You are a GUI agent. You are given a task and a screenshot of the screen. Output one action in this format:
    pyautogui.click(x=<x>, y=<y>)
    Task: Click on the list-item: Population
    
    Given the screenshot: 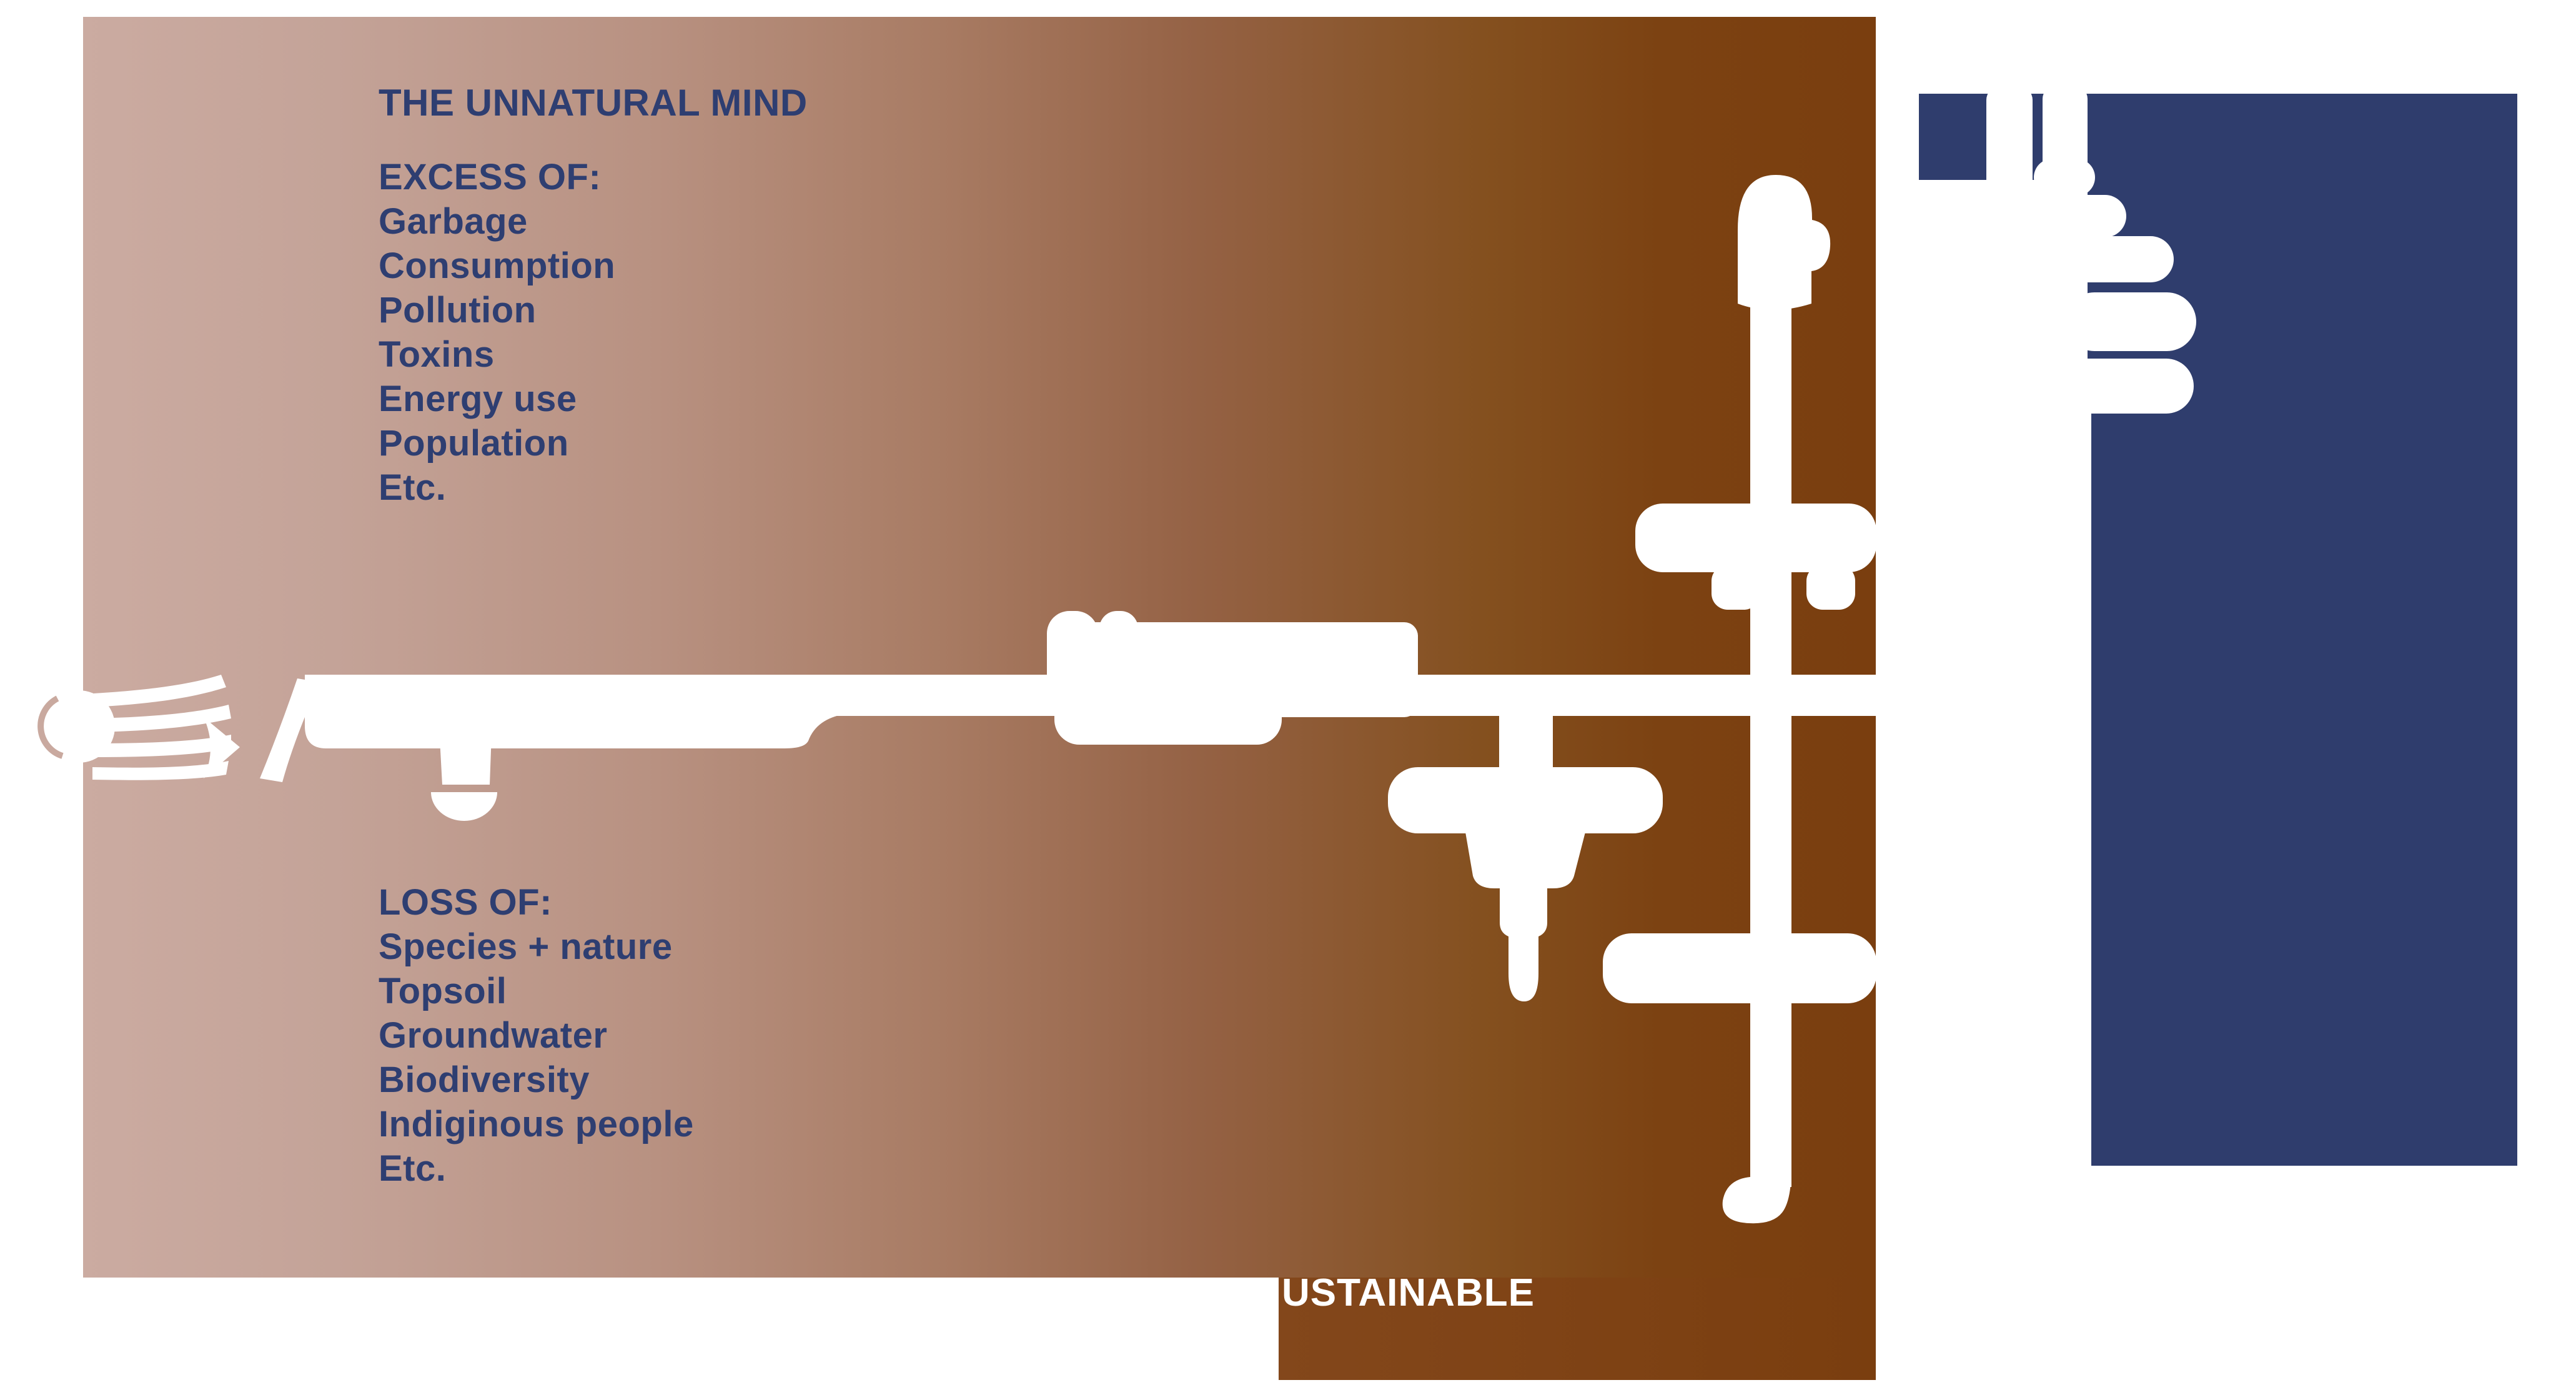 What is the action you would take?
    pyautogui.click(x=474, y=444)
    